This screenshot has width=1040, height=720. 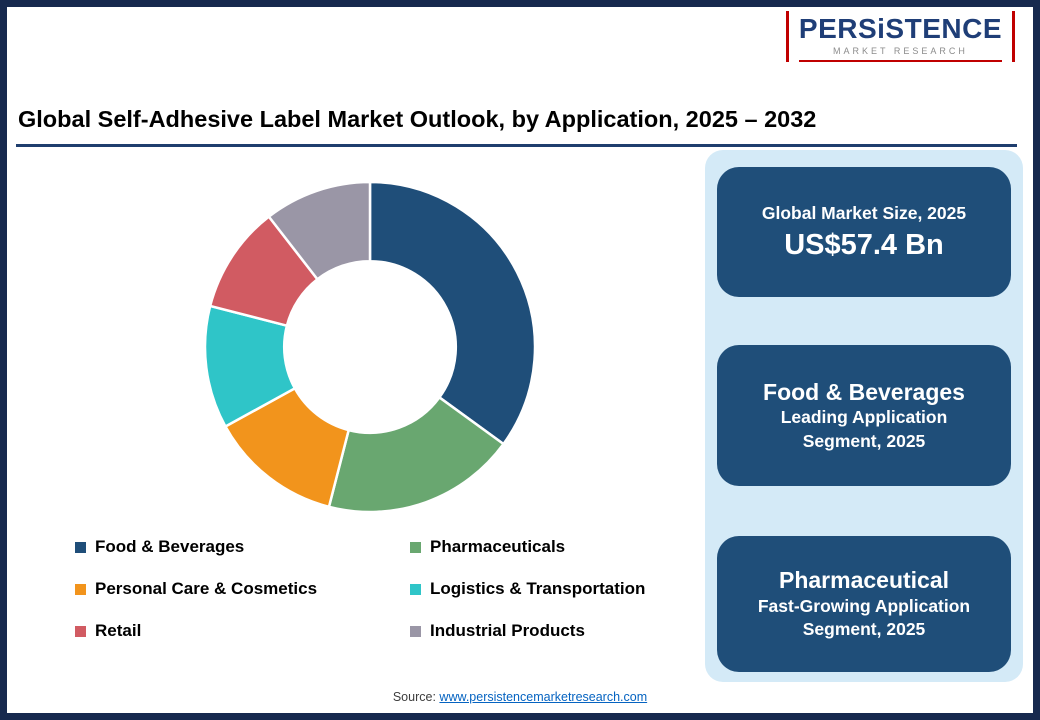 What do you see at coordinates (787, 37) in the screenshot?
I see `logo-left-accent-bar` at bounding box center [787, 37].